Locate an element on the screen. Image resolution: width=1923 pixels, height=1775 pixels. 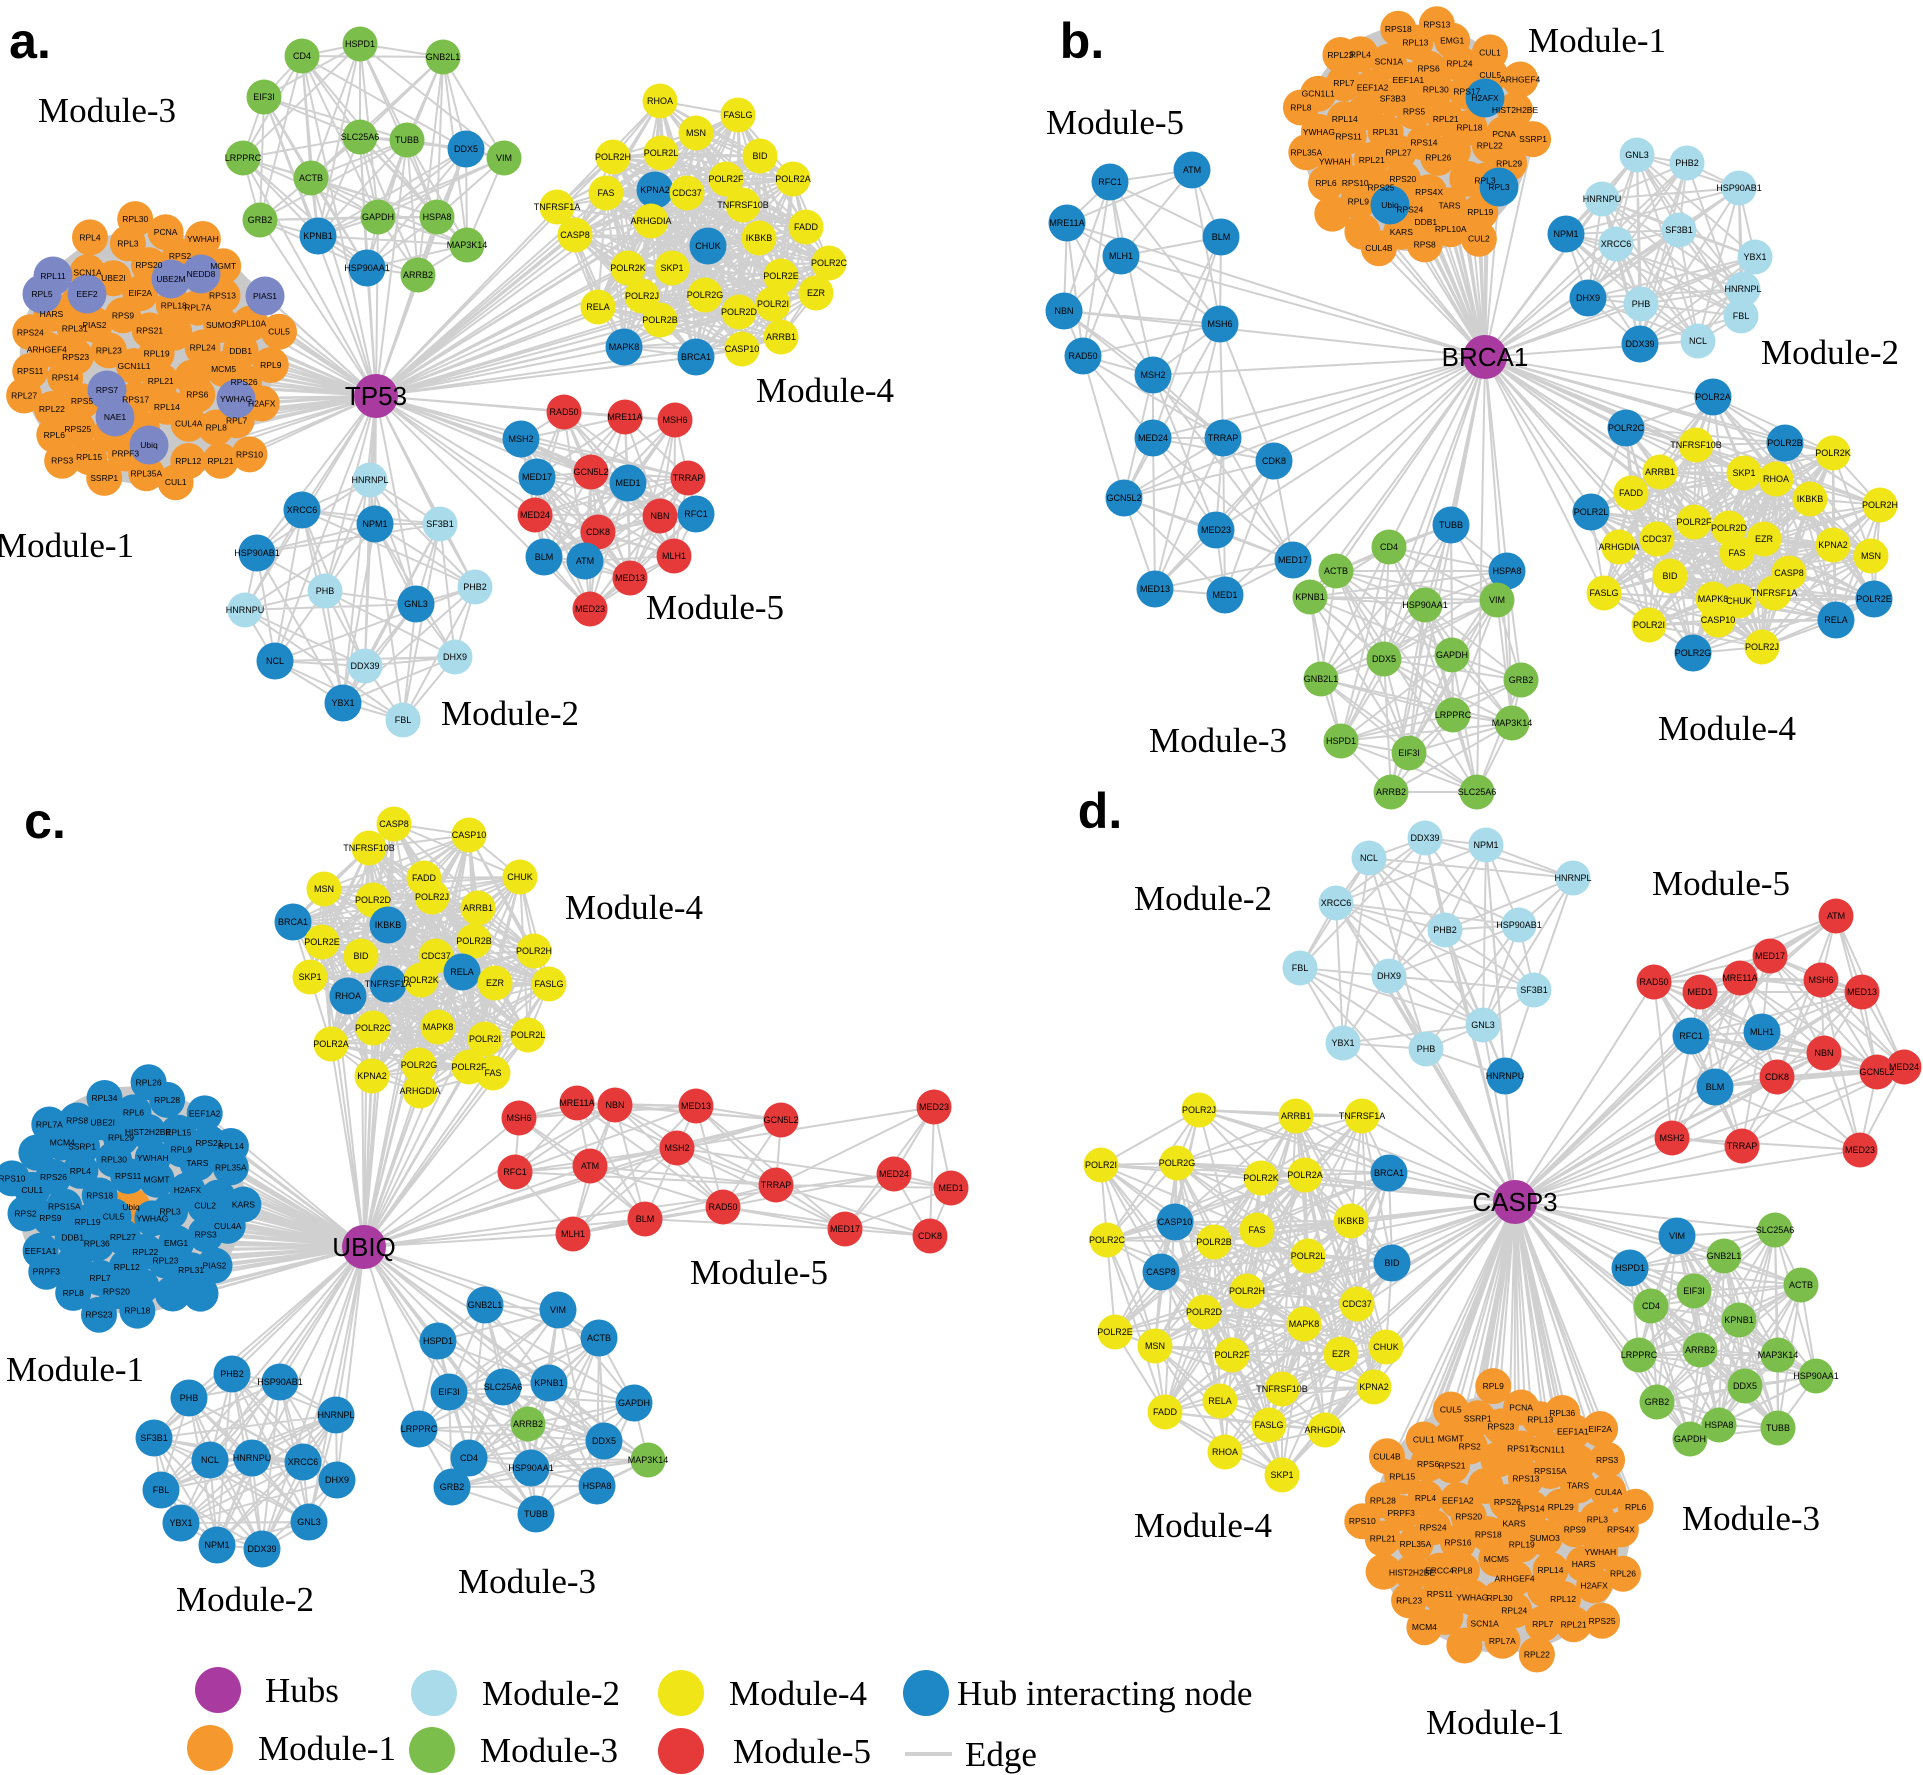
svg-text: SSRP1 is located at coordinates (82, 1146).